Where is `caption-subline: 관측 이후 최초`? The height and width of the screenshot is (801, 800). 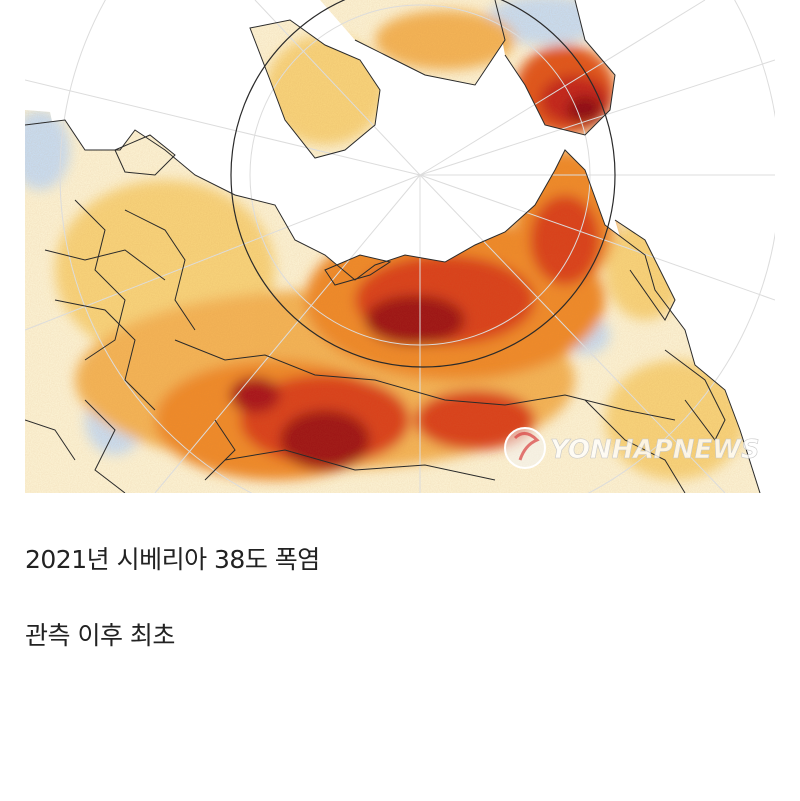 caption-subline: 관측 이후 최초 is located at coordinates (100, 635).